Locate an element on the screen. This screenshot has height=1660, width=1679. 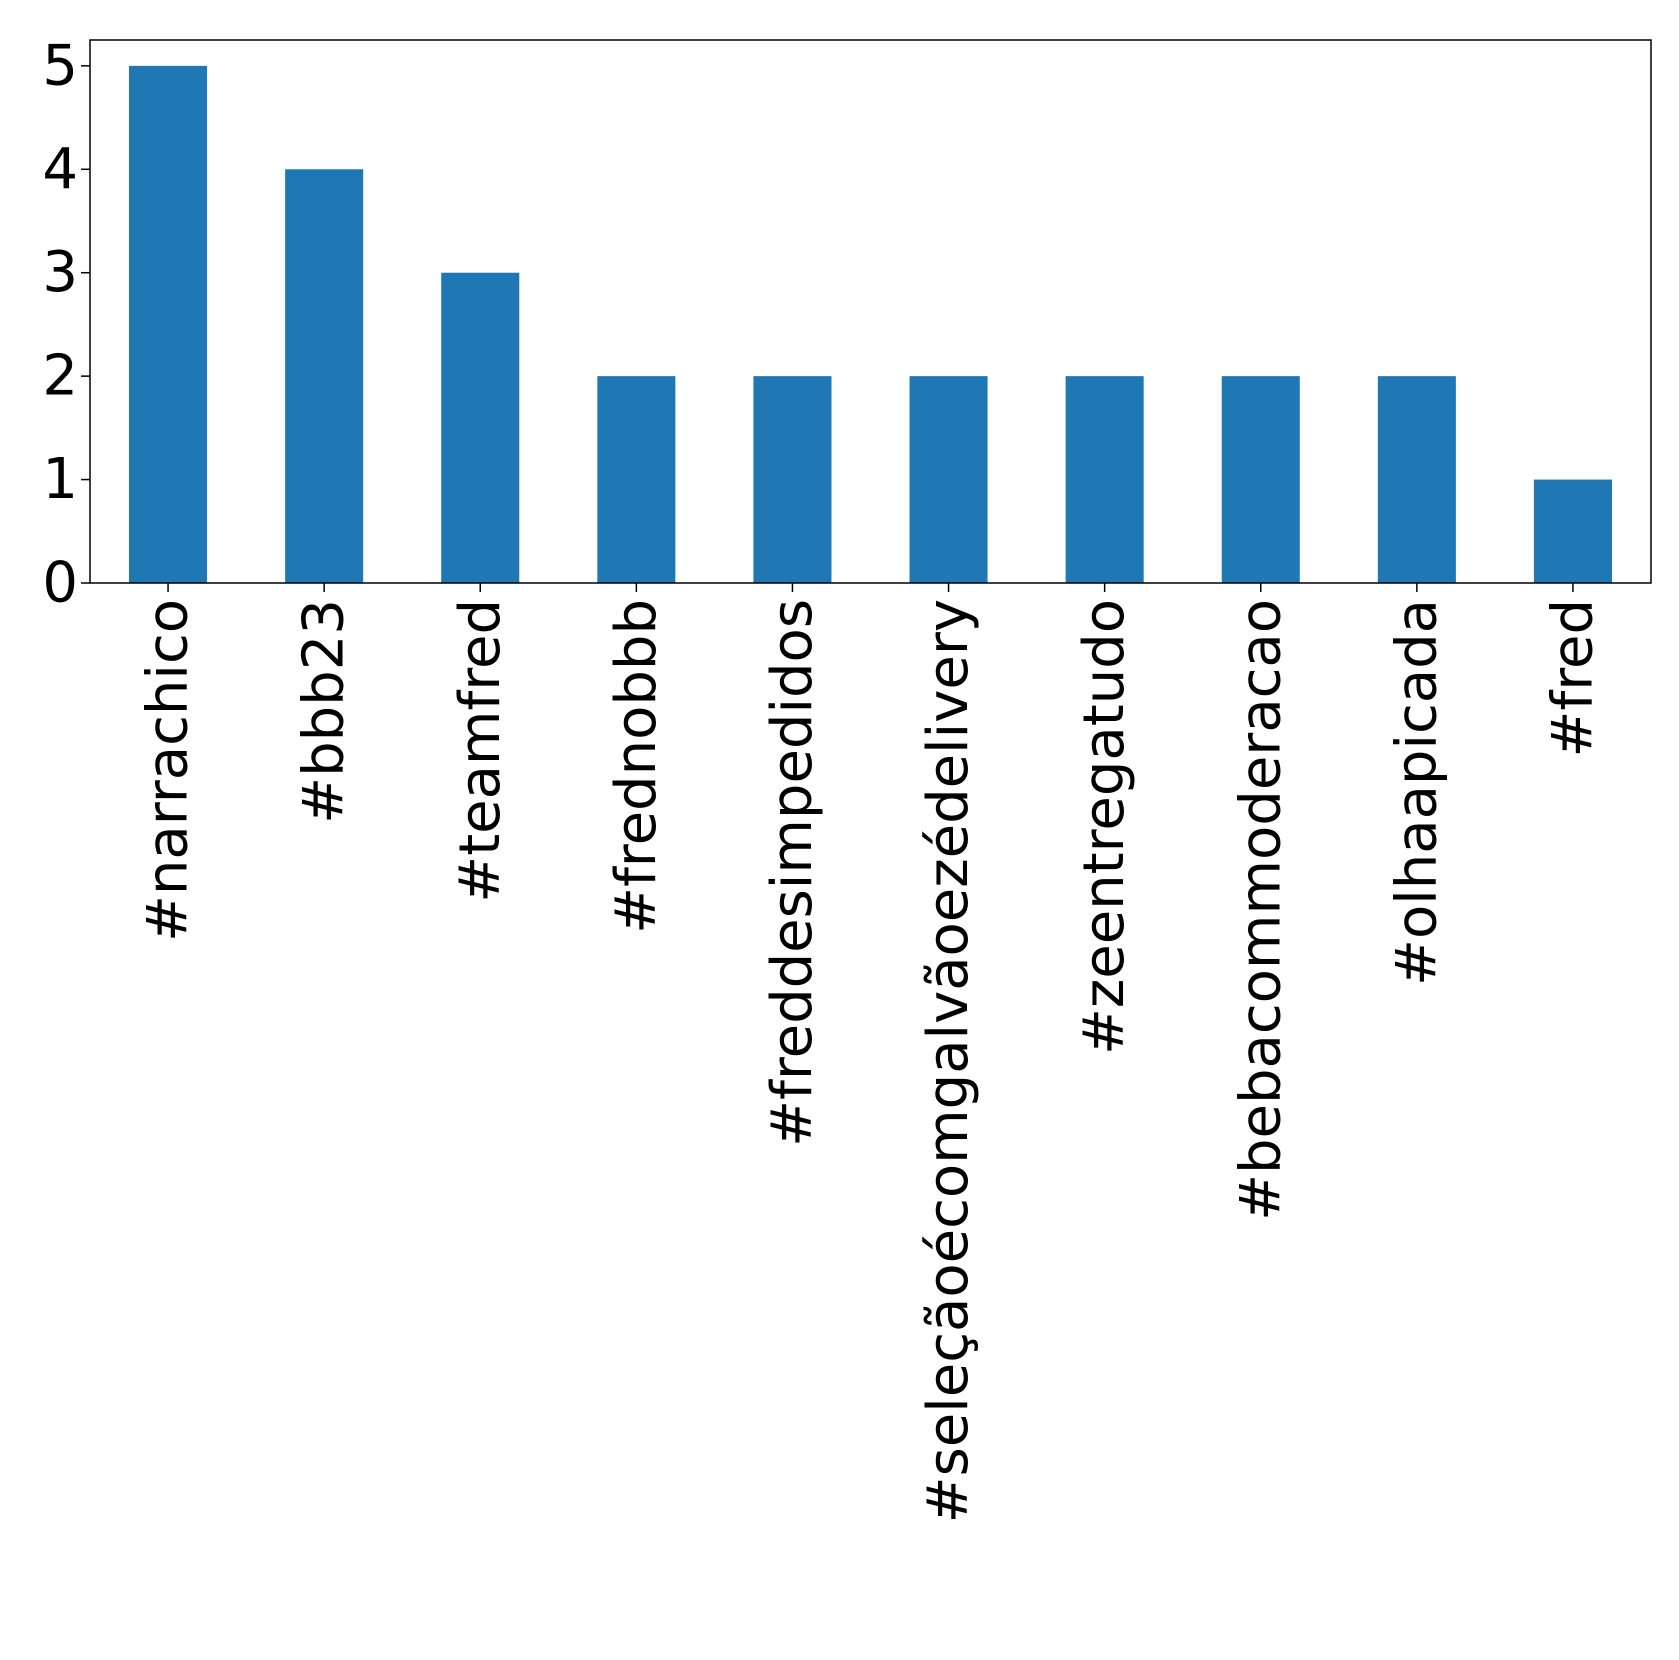
x-tick-label: #frednobbb is located at coordinates (636, 766).